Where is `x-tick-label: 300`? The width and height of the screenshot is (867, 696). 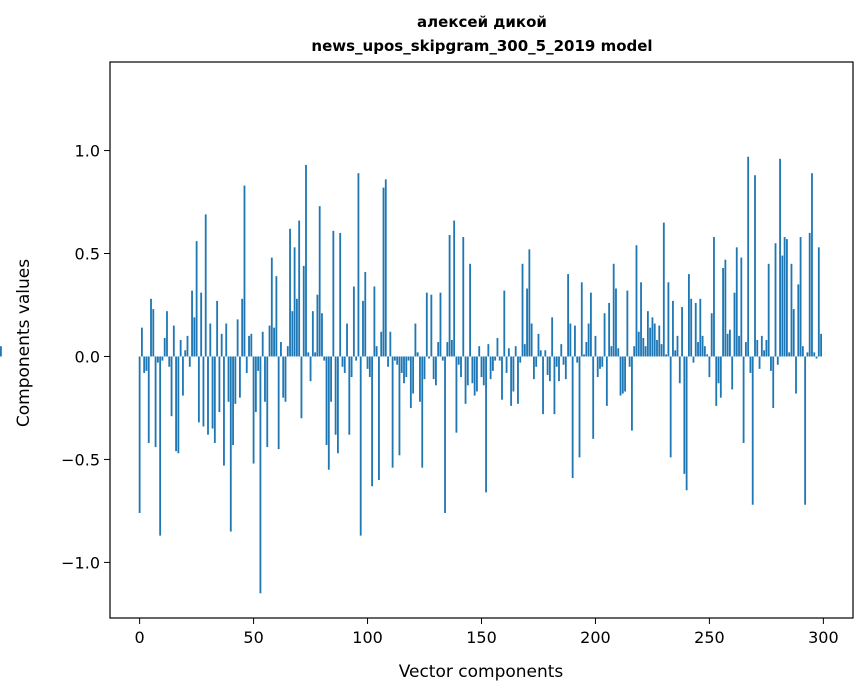
x-tick-label: 300 is located at coordinates (823, 637).